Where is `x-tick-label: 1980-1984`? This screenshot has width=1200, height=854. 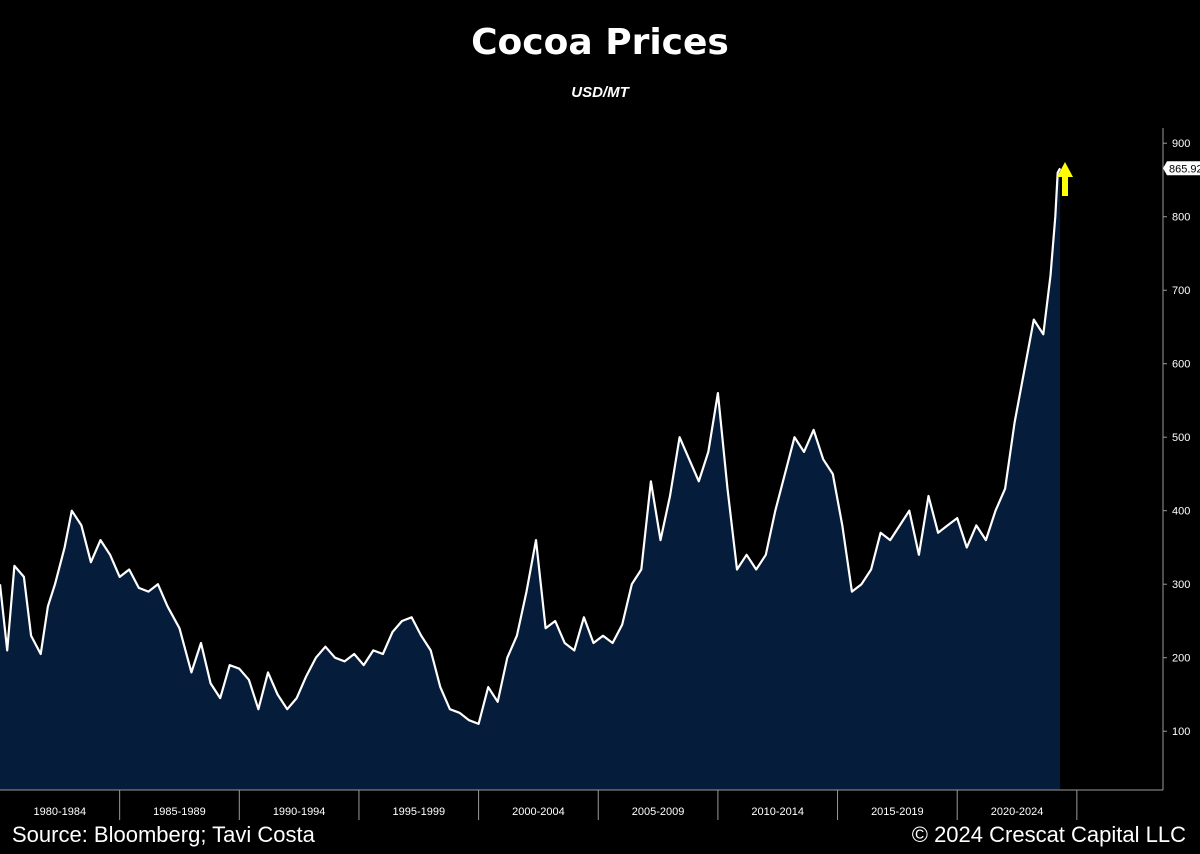
x-tick-label: 1980-1984 is located at coordinates (60, 812).